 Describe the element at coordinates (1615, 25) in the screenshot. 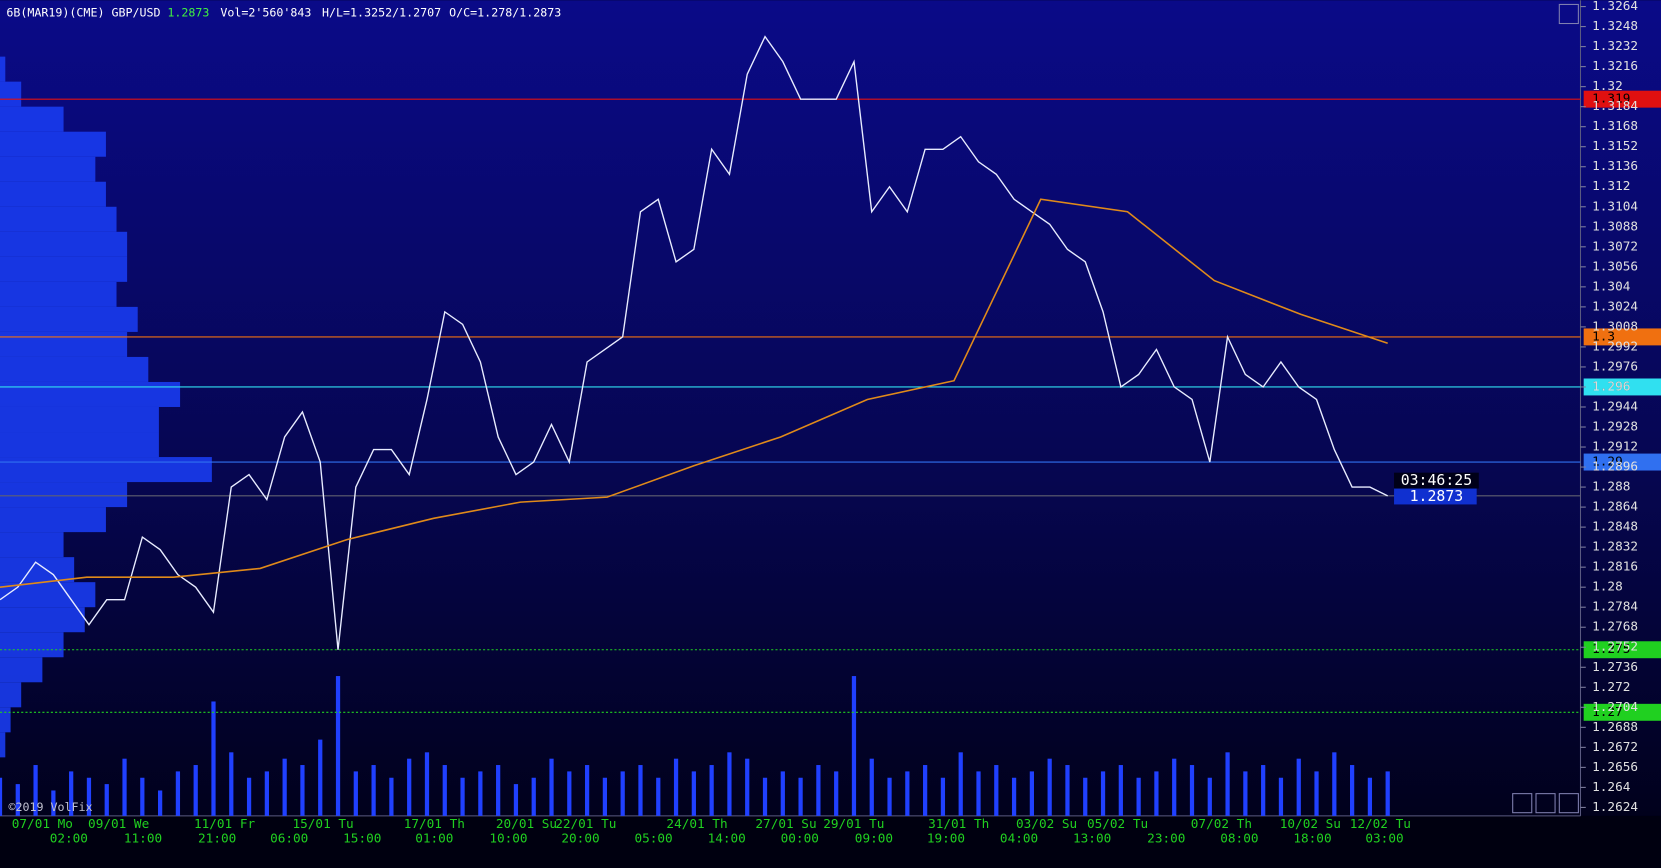

I see `y-tick-label: 1.3248` at that location.